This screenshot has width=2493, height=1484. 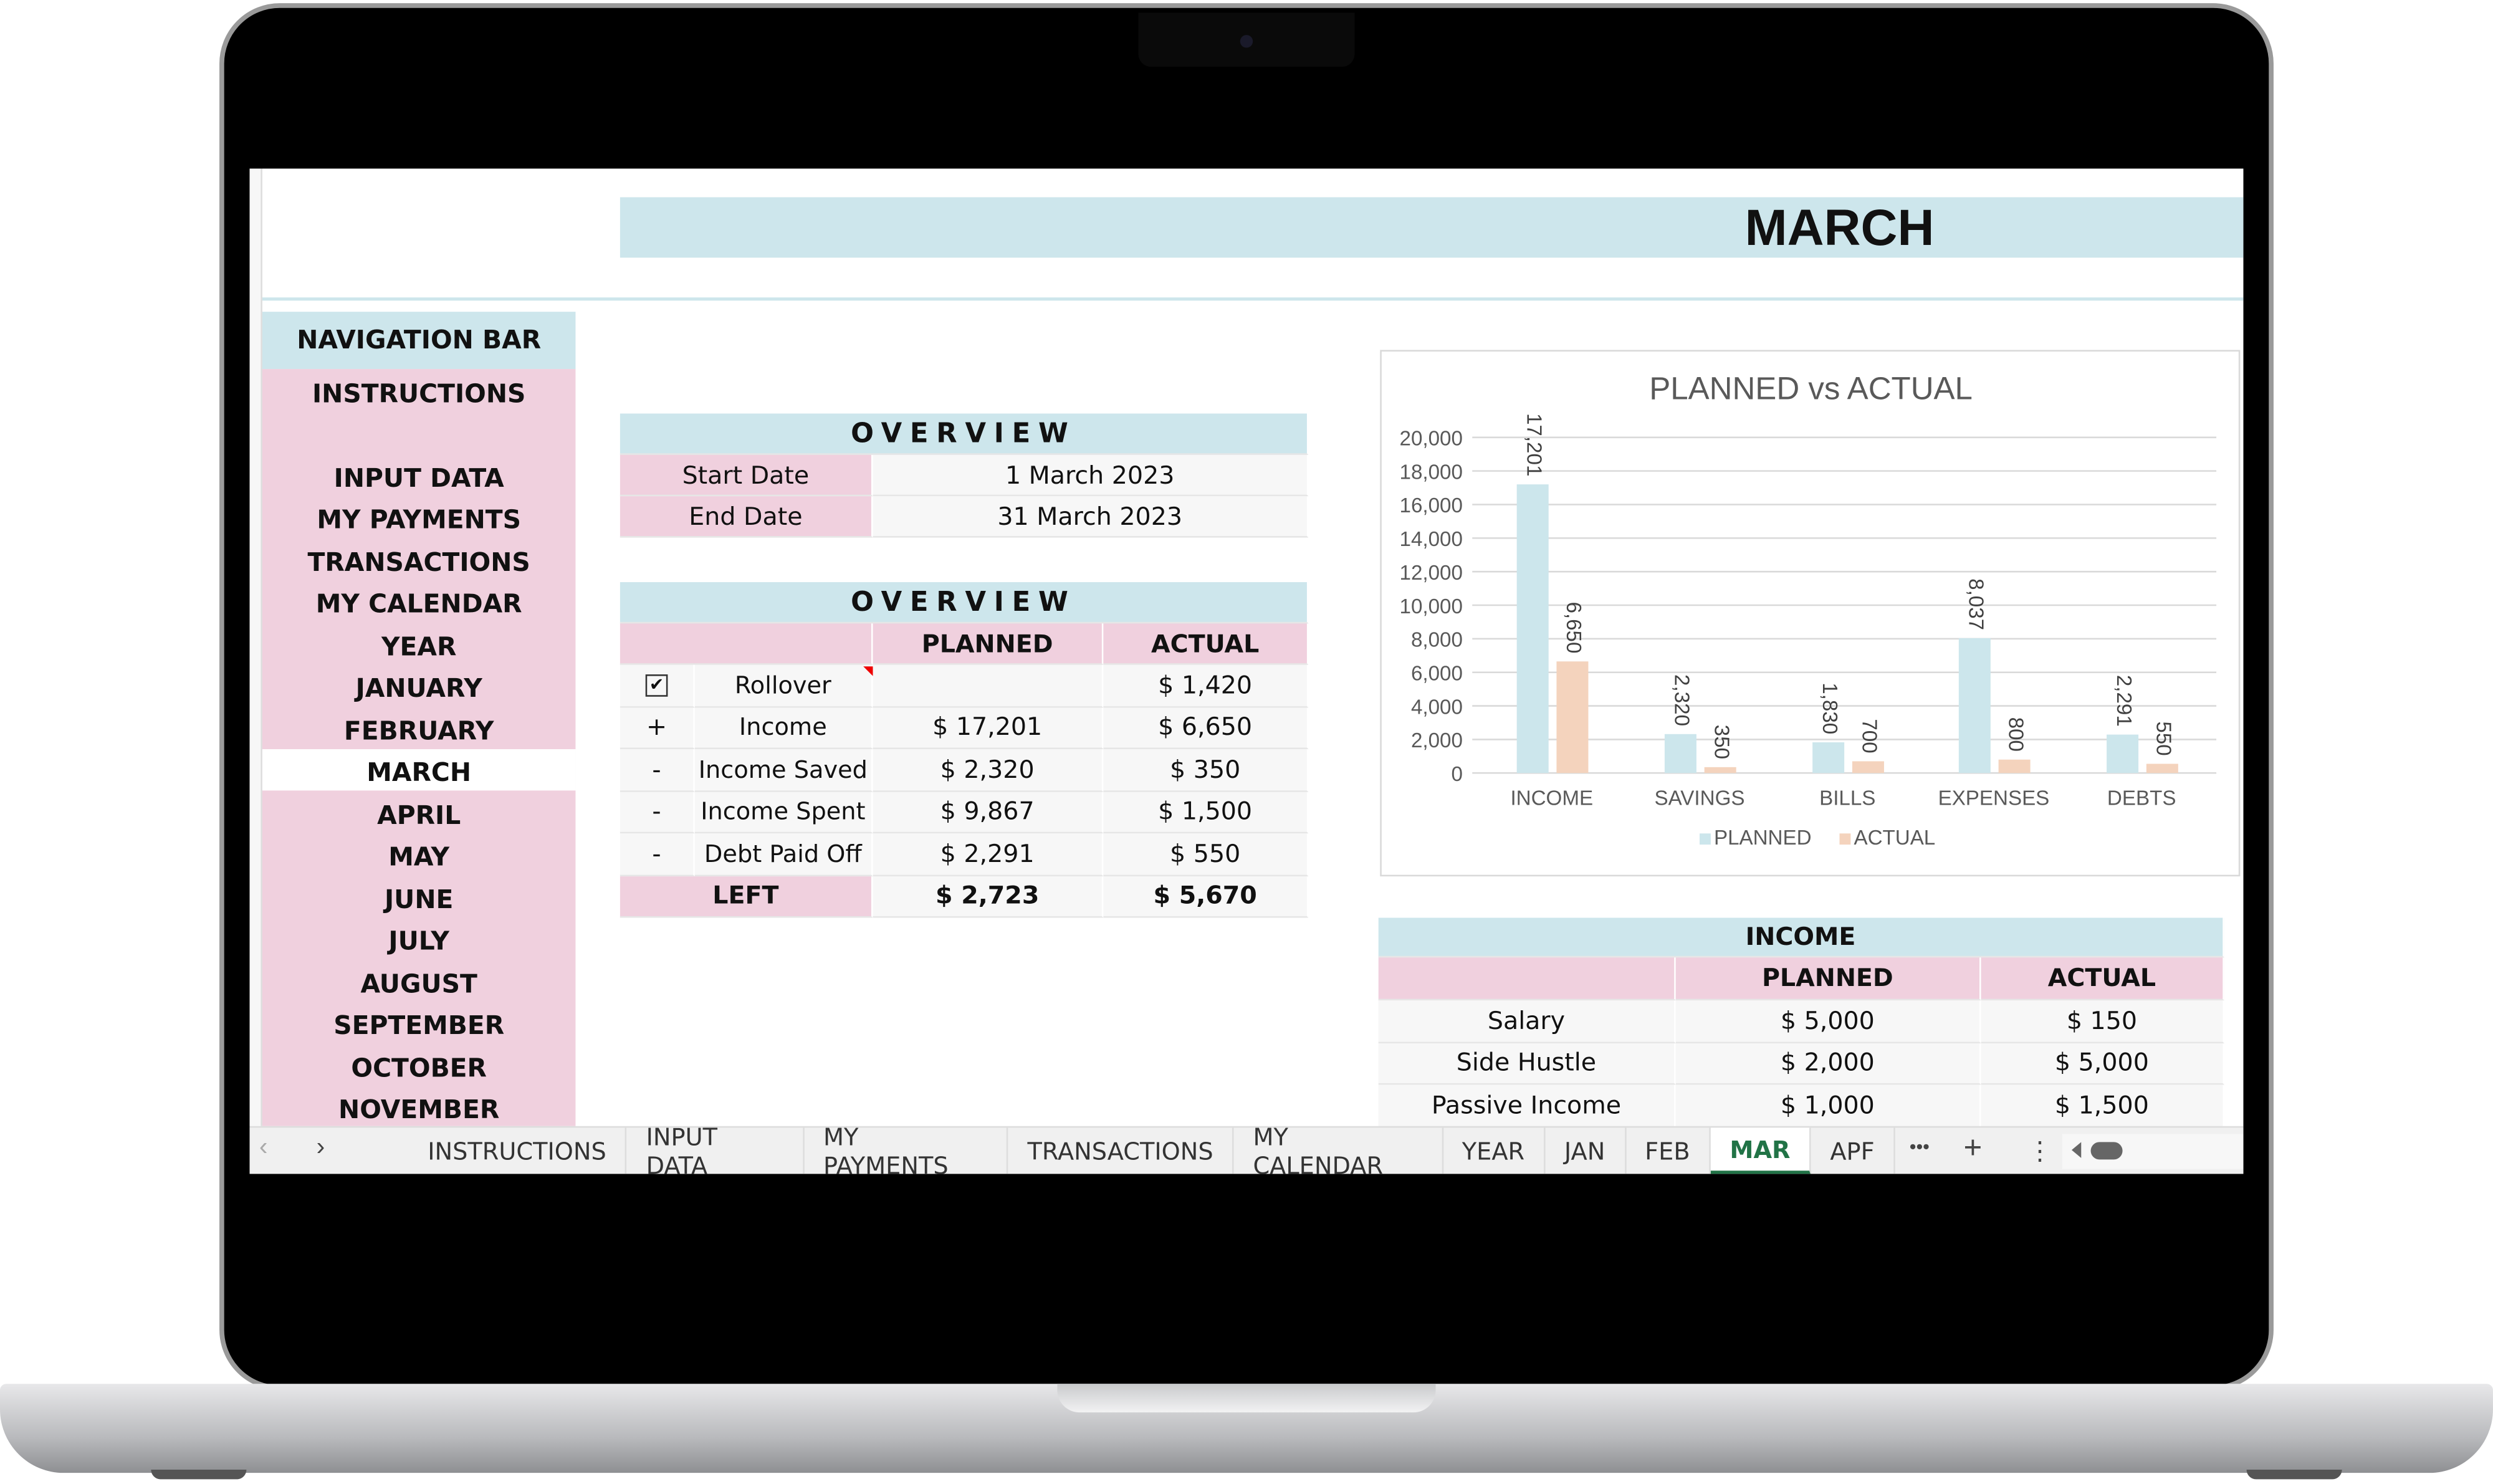 I want to click on sheet-tab-transactions: TRANSACTIONS, so click(x=1121, y=1150).